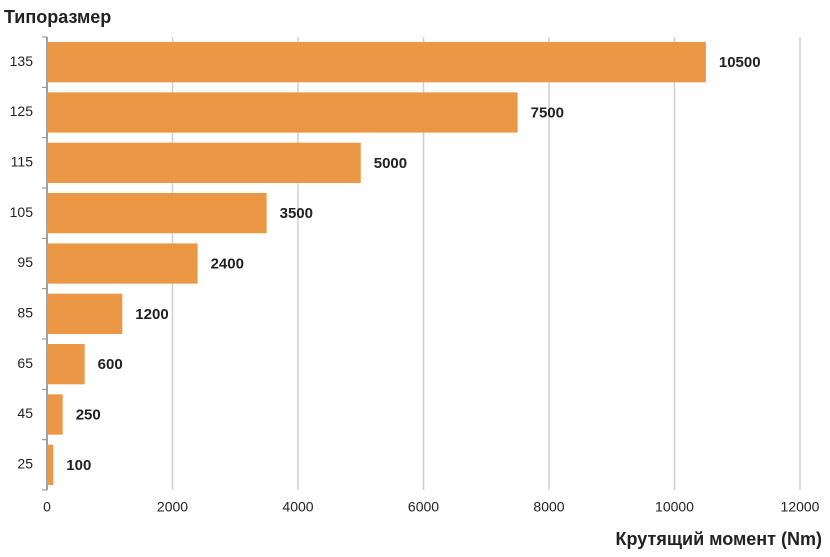 The image size is (830, 557). What do you see at coordinates (22, 111) in the screenshot?
I see `y-tick-label: 125` at bounding box center [22, 111].